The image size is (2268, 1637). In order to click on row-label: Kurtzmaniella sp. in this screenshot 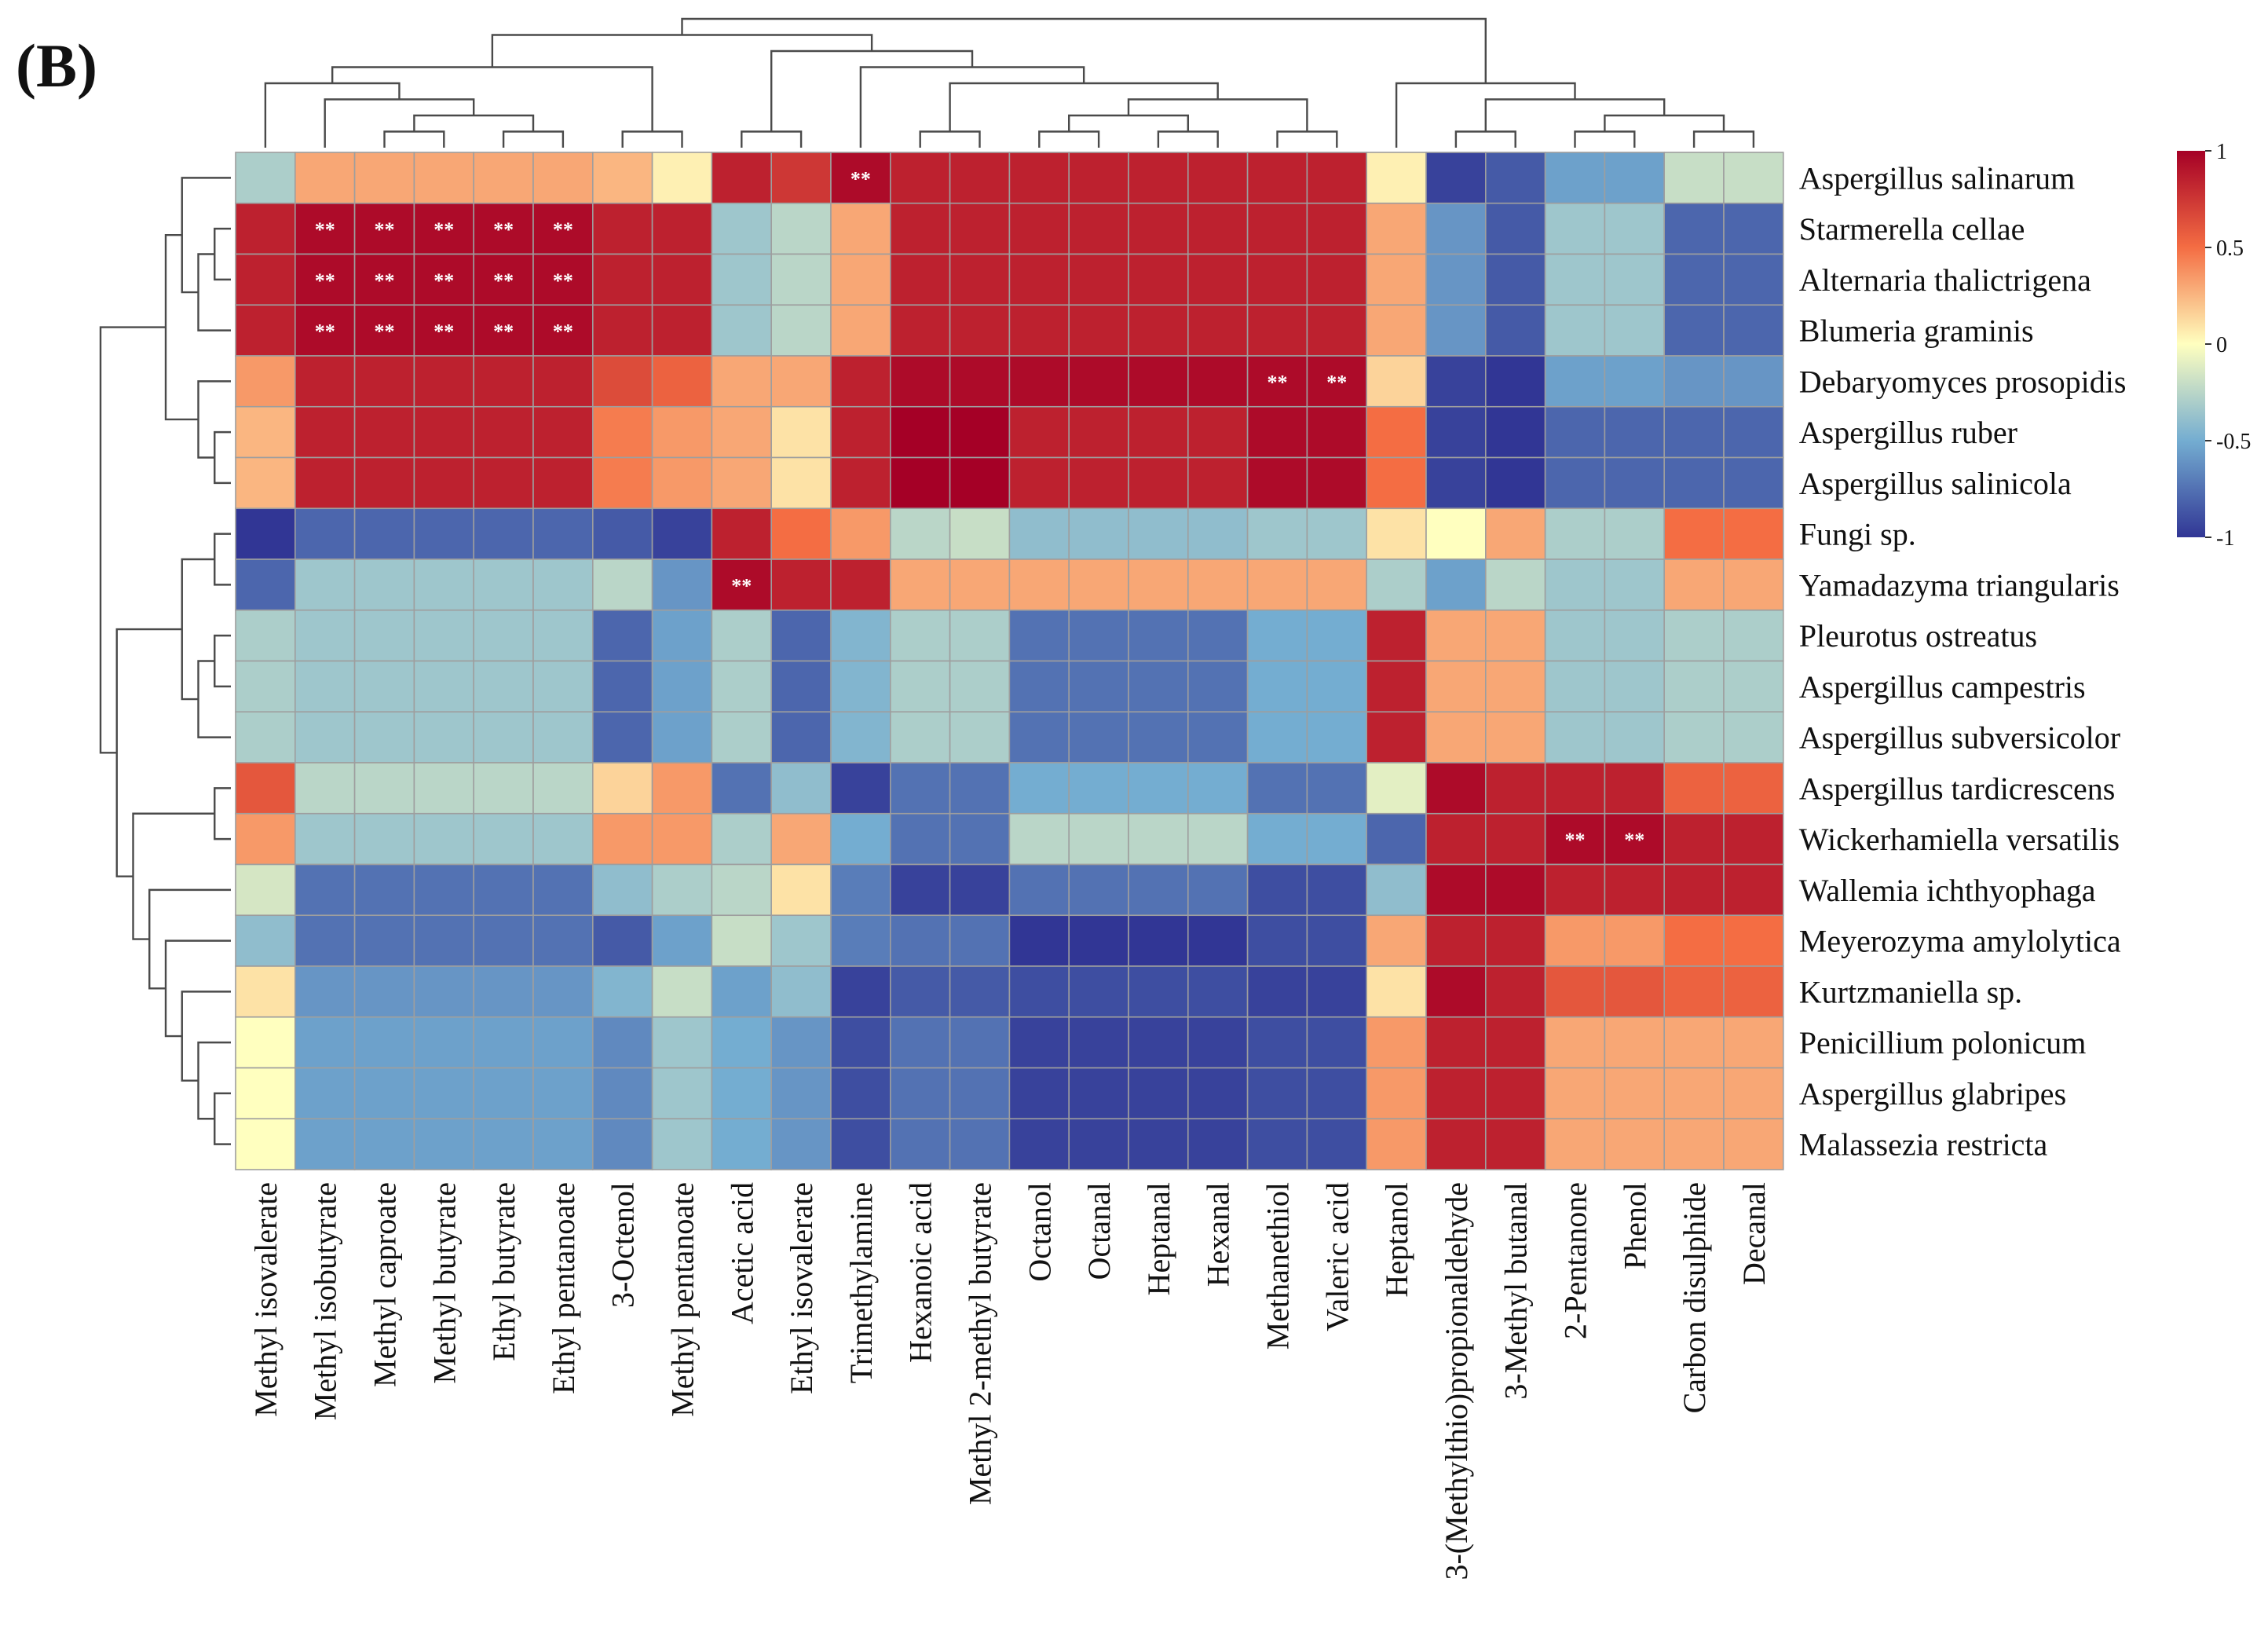, I will do `click(1910, 991)`.